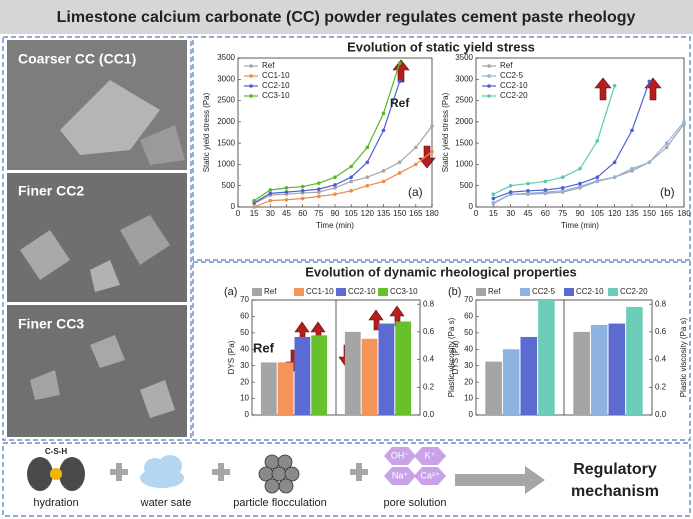 The image size is (693, 519). What do you see at coordinates (429, 414) in the screenshot?
I see `y-tick-label: 0.0` at bounding box center [429, 414].